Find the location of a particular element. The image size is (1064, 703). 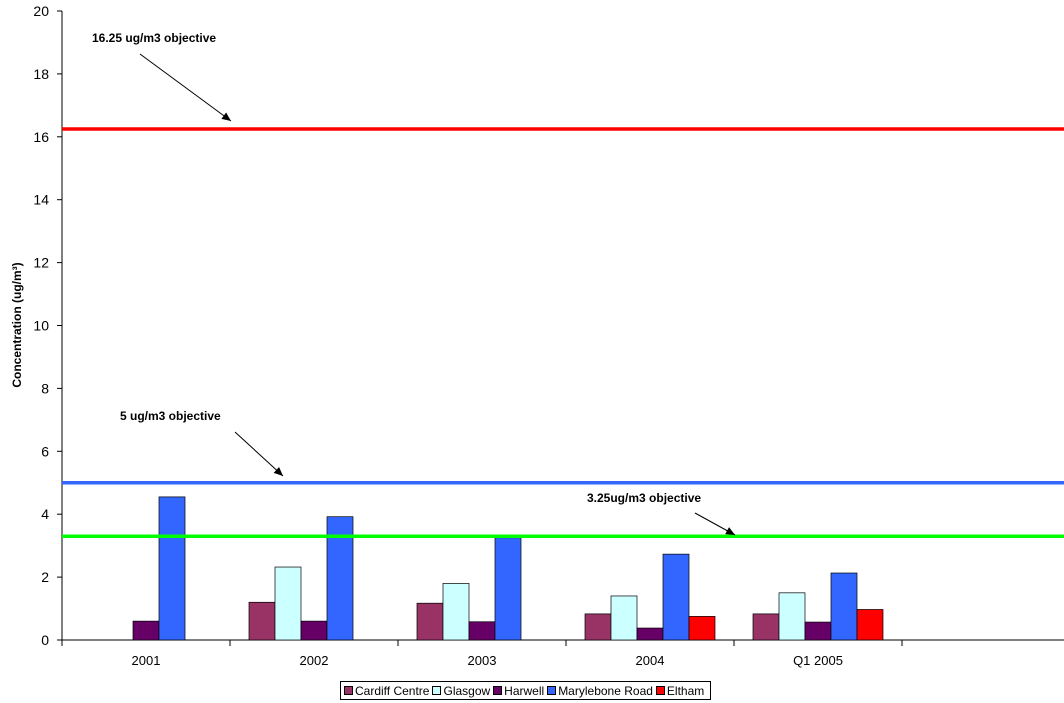

bars is located at coordinates (508, 568).